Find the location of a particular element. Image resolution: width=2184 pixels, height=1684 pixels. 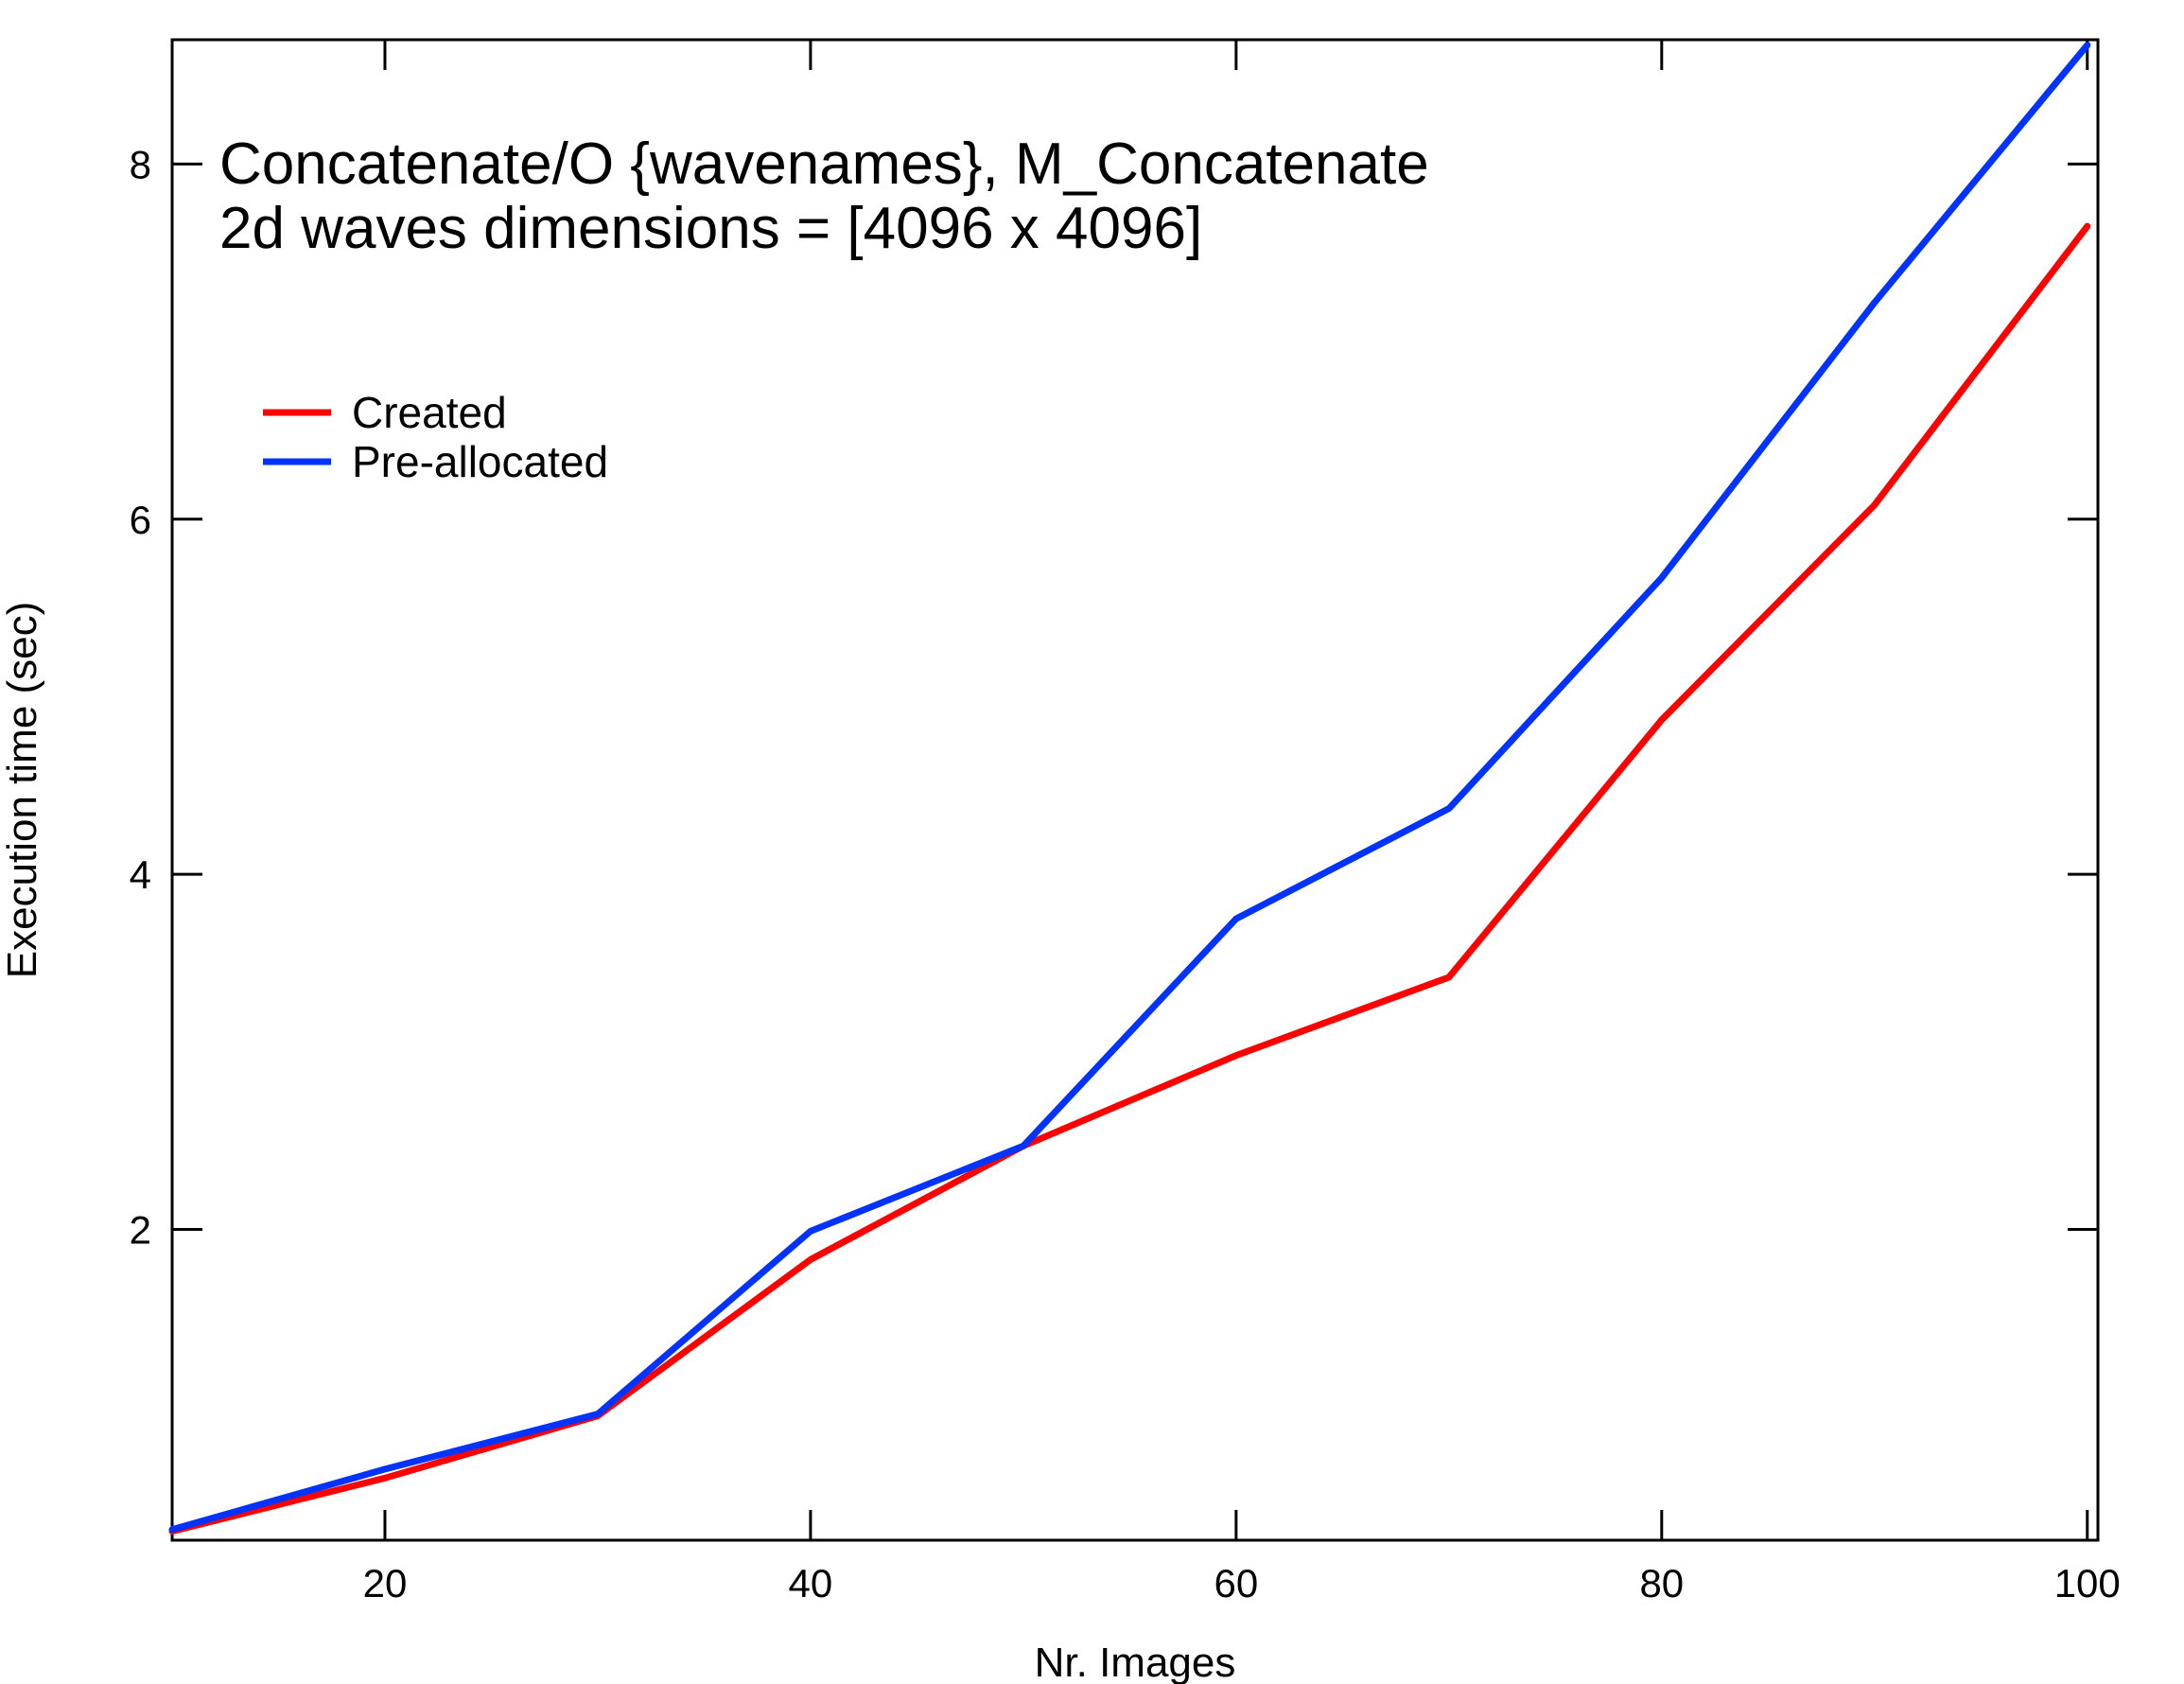

y-tick-label-6: 6 is located at coordinates (140, 520).